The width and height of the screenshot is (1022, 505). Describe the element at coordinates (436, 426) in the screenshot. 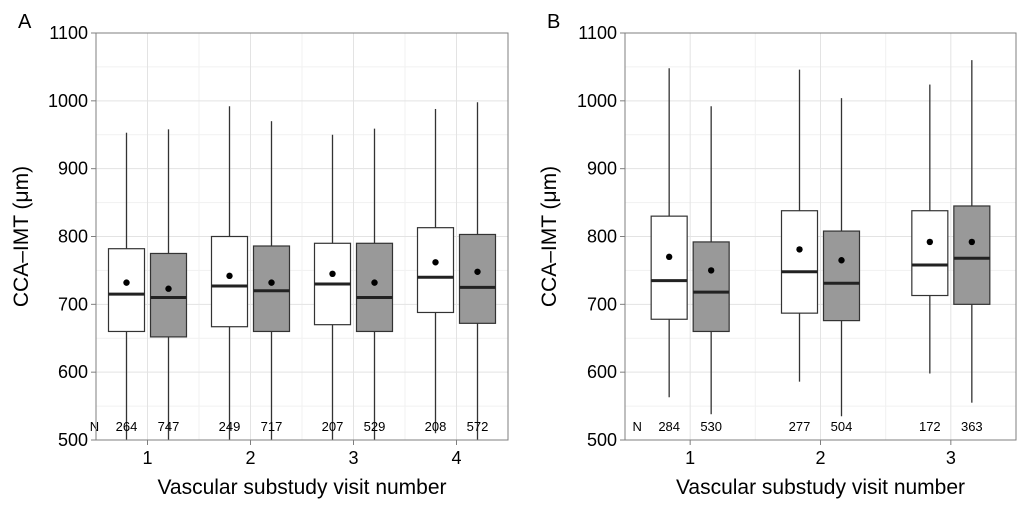

I see `n-count-label: 208` at that location.